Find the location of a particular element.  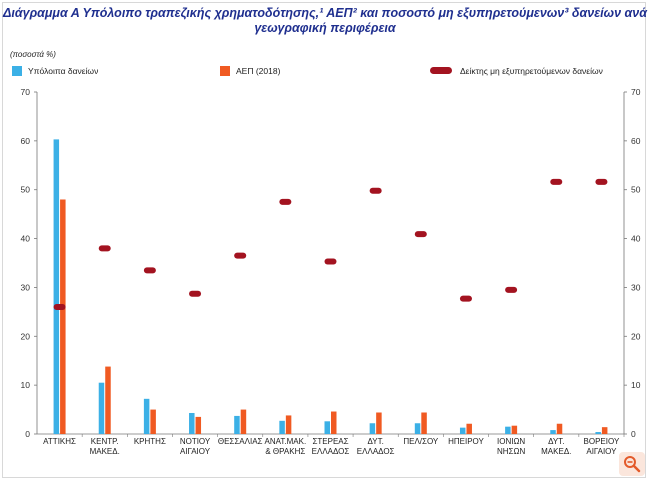

x-category-label: ΘΕΣΣΑΛΙΑΣ is located at coordinates (240, 441).